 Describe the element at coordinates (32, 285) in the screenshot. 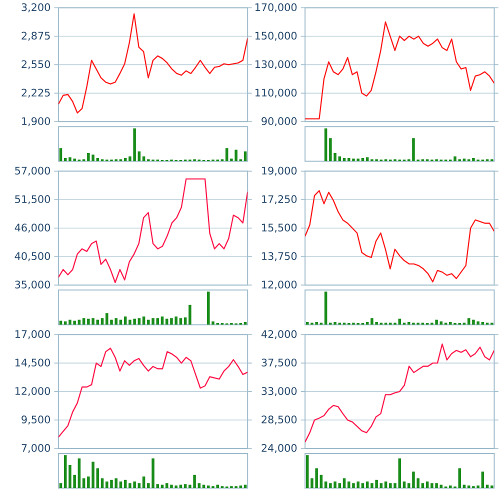

I see `y-tick-label: 35,000` at that location.